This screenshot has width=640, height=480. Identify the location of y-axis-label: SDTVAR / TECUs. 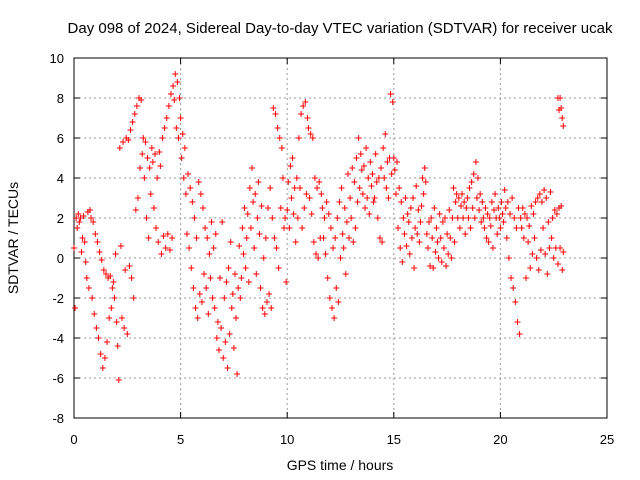
(13, 238).